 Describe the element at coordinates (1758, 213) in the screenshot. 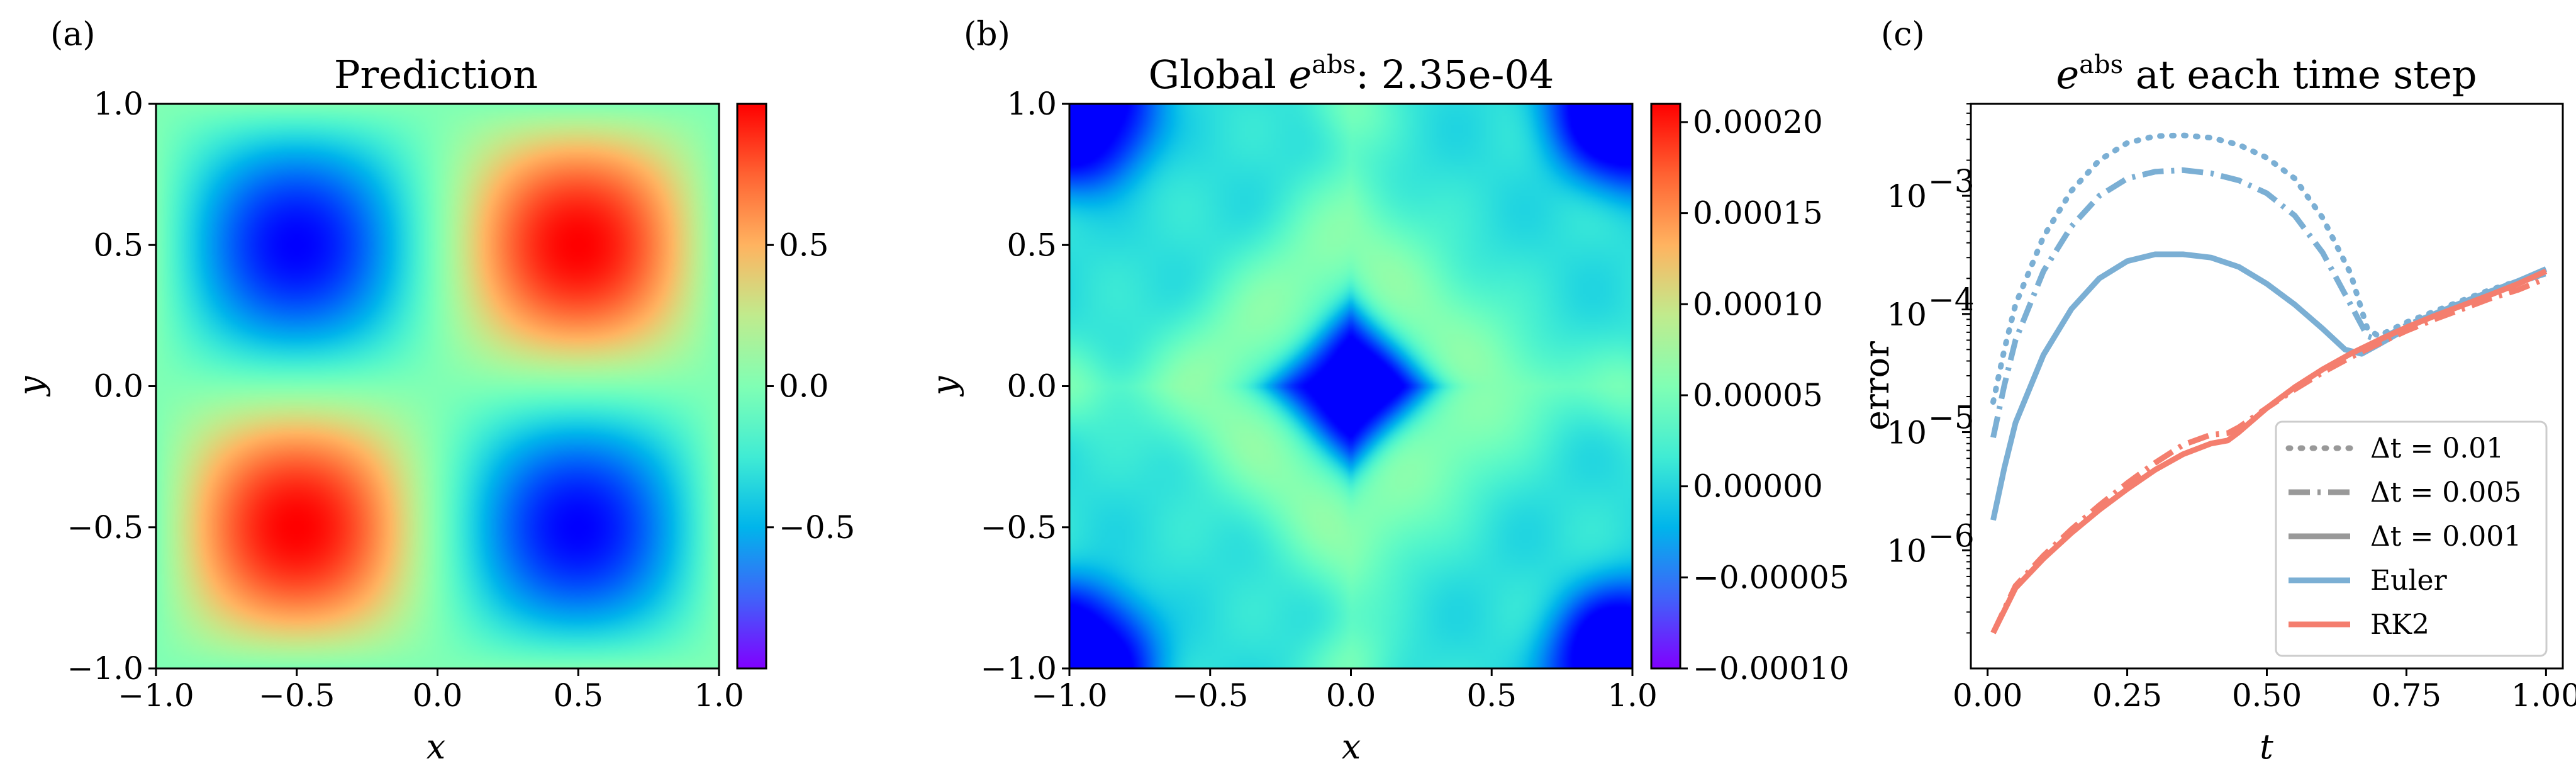

I see `colorbar-tick-label: 0.00015` at that location.